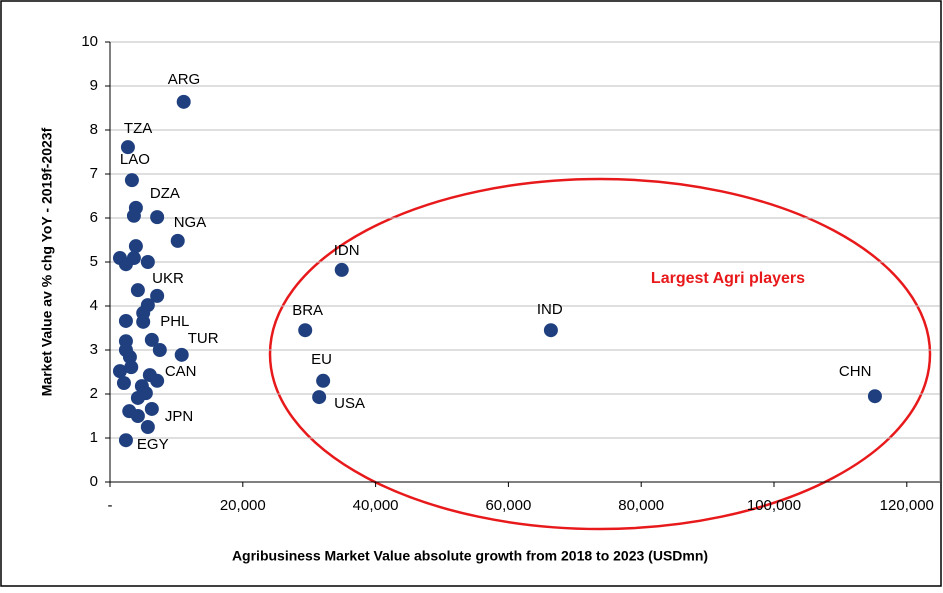 This screenshot has width=943, height=593. Describe the element at coordinates (135, 159) in the screenshot. I see `point-label: LAO` at that location.